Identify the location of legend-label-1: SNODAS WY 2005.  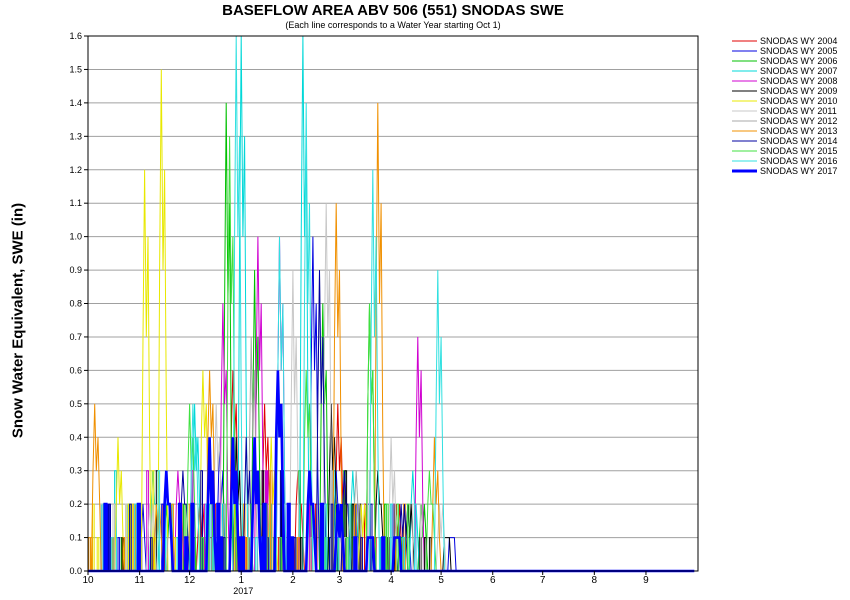
(798, 51).